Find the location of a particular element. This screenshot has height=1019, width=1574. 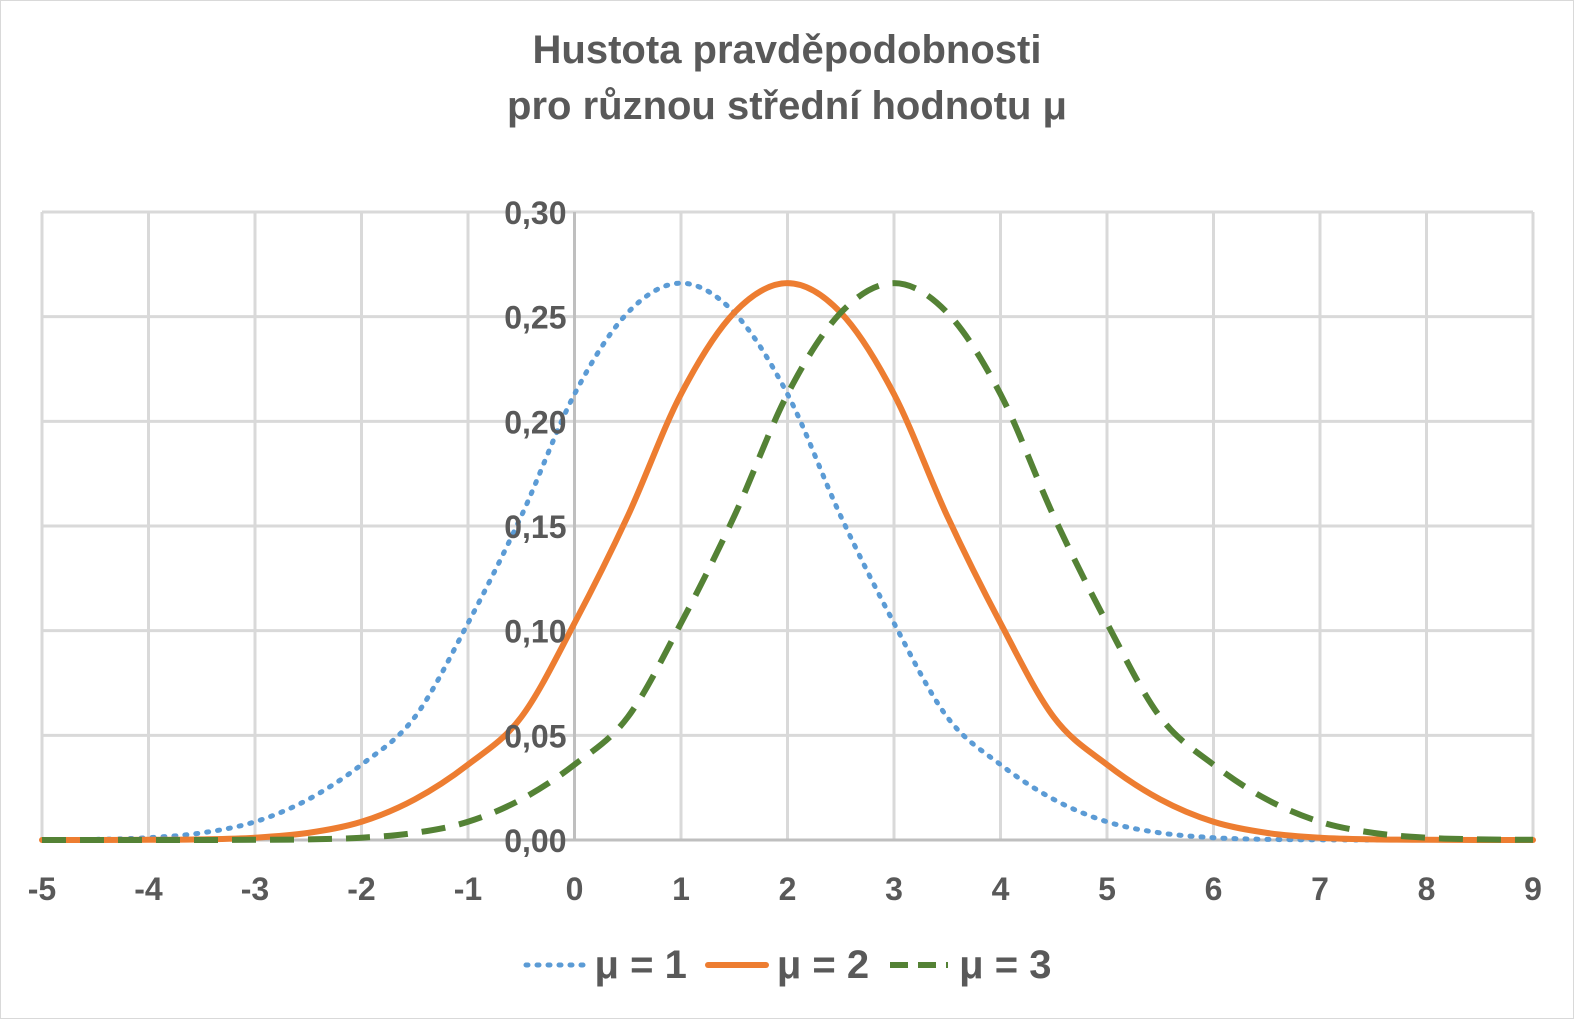

x-tick-label: -3 is located at coordinates (255, 889).